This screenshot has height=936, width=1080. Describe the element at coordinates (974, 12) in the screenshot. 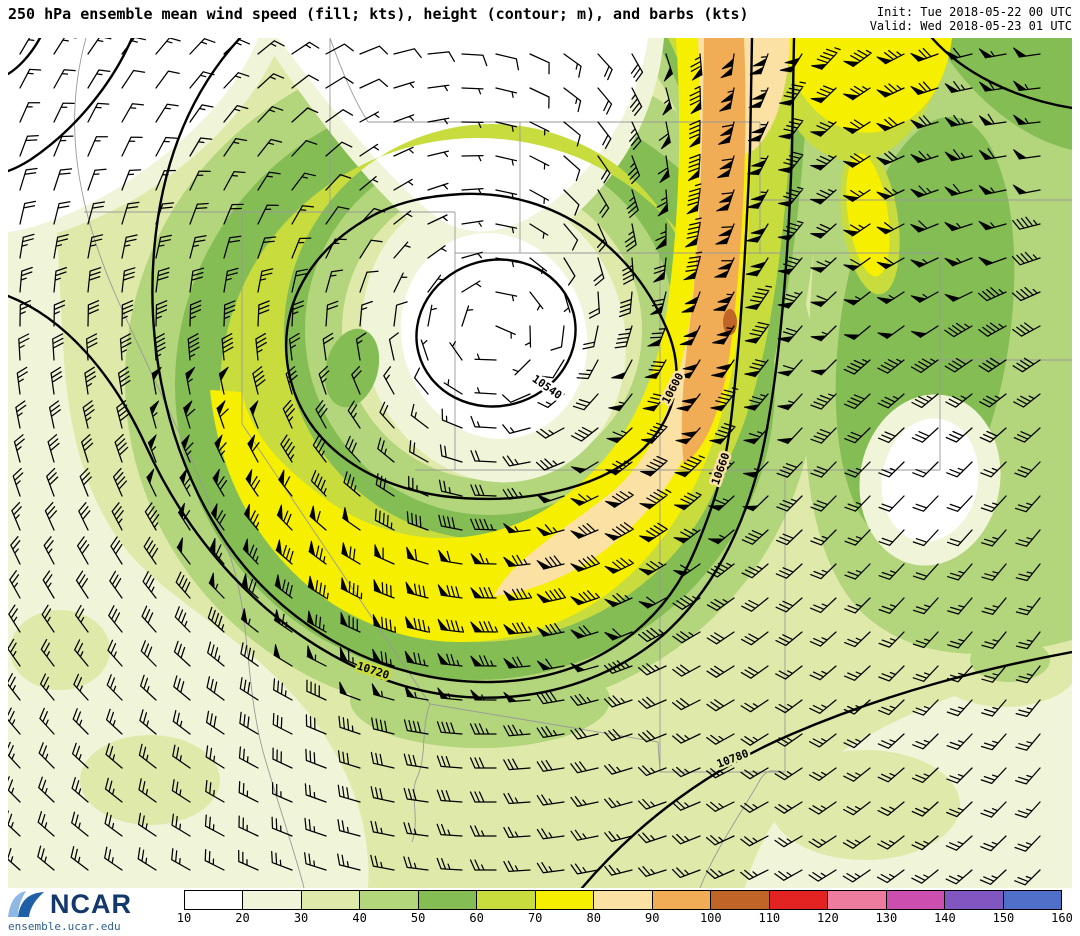

I see `init-time: Init: Tue 2018-05-22 00 UTC` at that location.